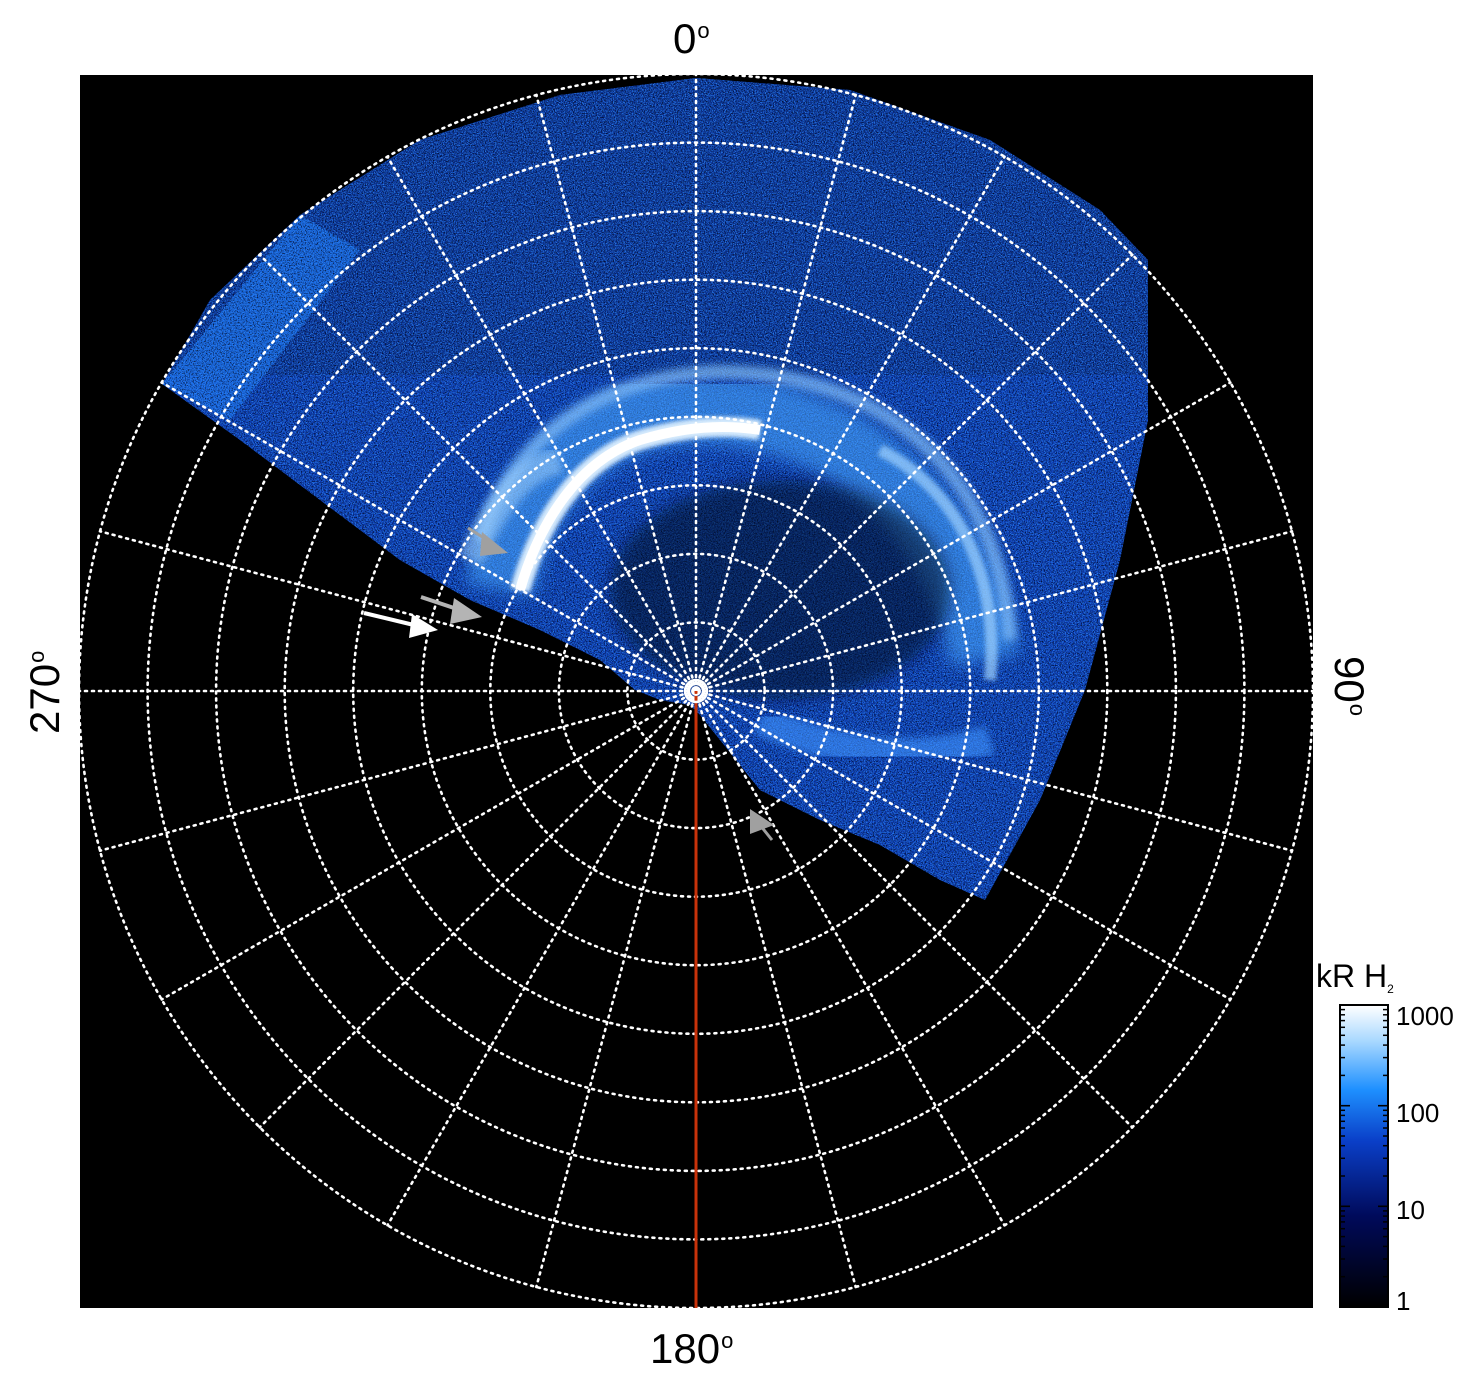 This screenshot has width=1481, height=1384. I want to click on arrow-white-icon, so click(400, 624).